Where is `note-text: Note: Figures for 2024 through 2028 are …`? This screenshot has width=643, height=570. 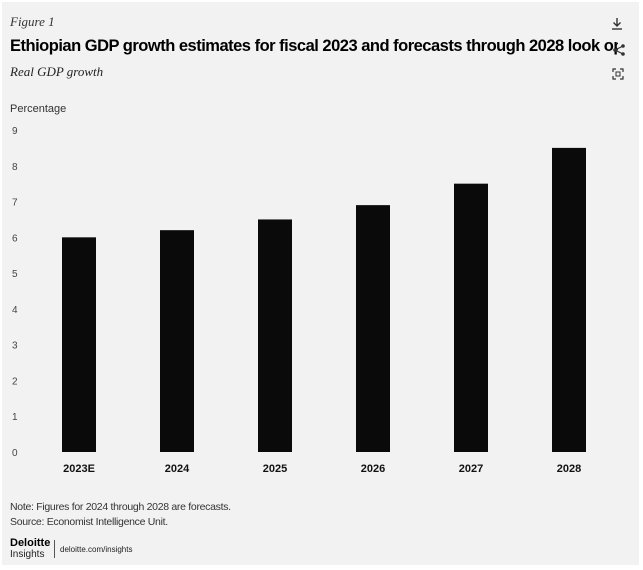
note-text: Note: Figures for 2024 through 2028 are … is located at coordinates (120, 507).